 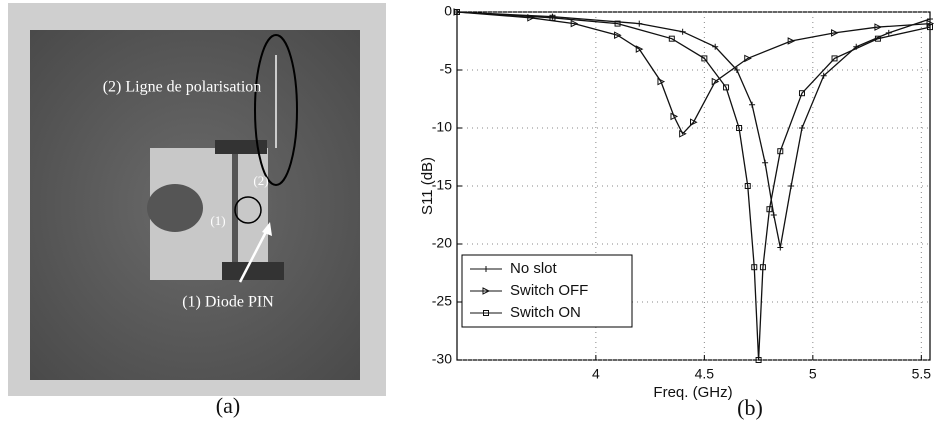 I want to click on y-tick-label: -25, so click(x=442, y=301).